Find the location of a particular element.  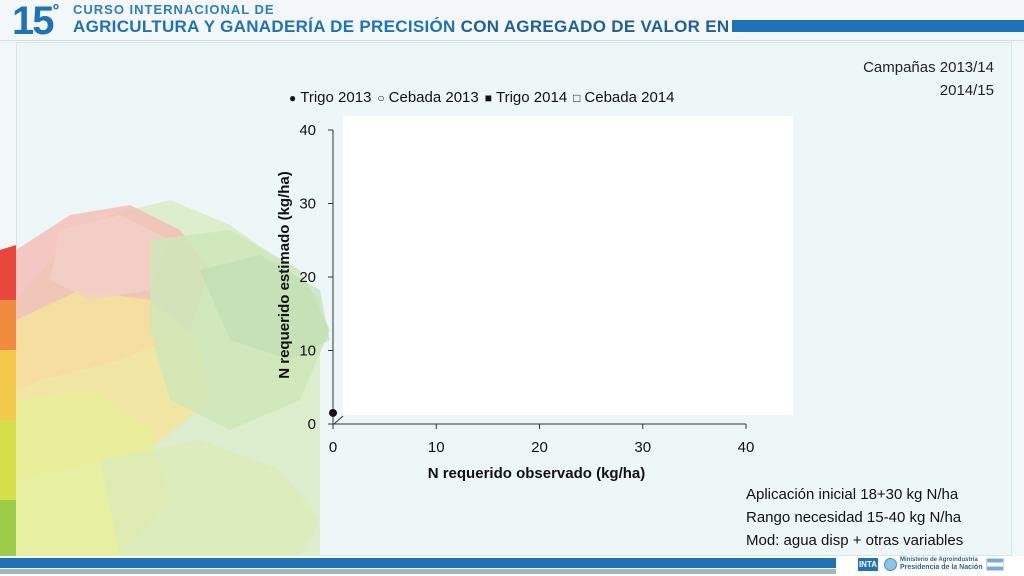

legend-entry: ● Trigo 2013 is located at coordinates (330, 97).